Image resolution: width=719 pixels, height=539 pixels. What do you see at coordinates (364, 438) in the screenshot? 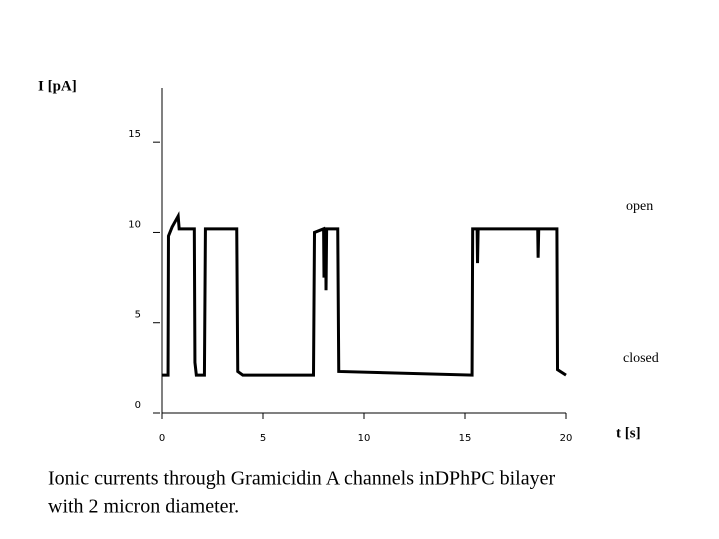
I see `x-tick-label: 10` at bounding box center [364, 438].